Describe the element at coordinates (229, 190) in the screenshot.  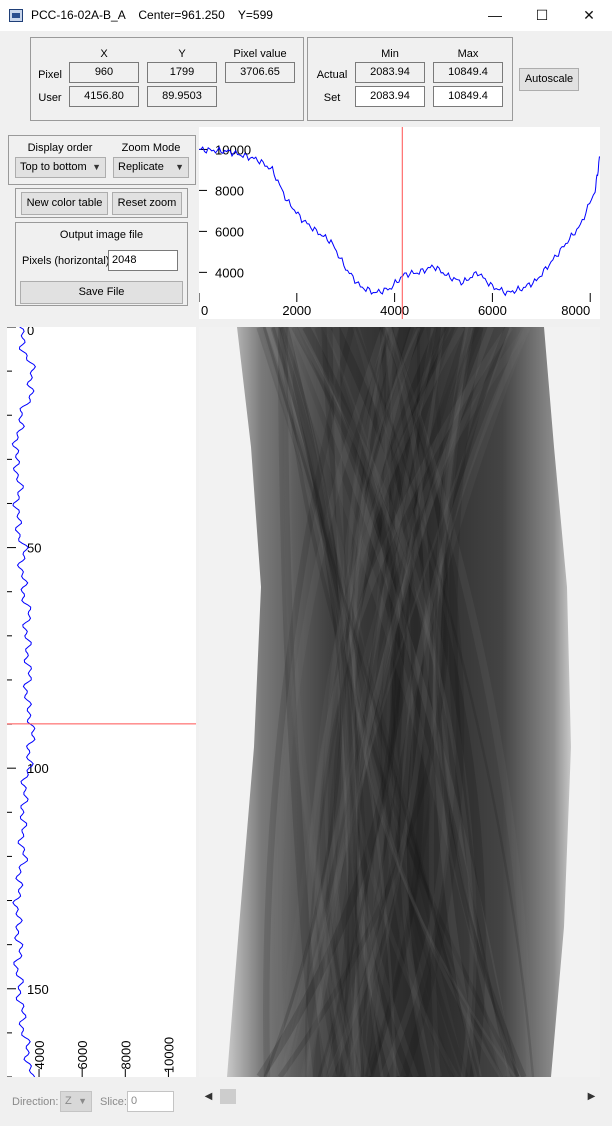
I see `y-tick-label: 8000` at that location.